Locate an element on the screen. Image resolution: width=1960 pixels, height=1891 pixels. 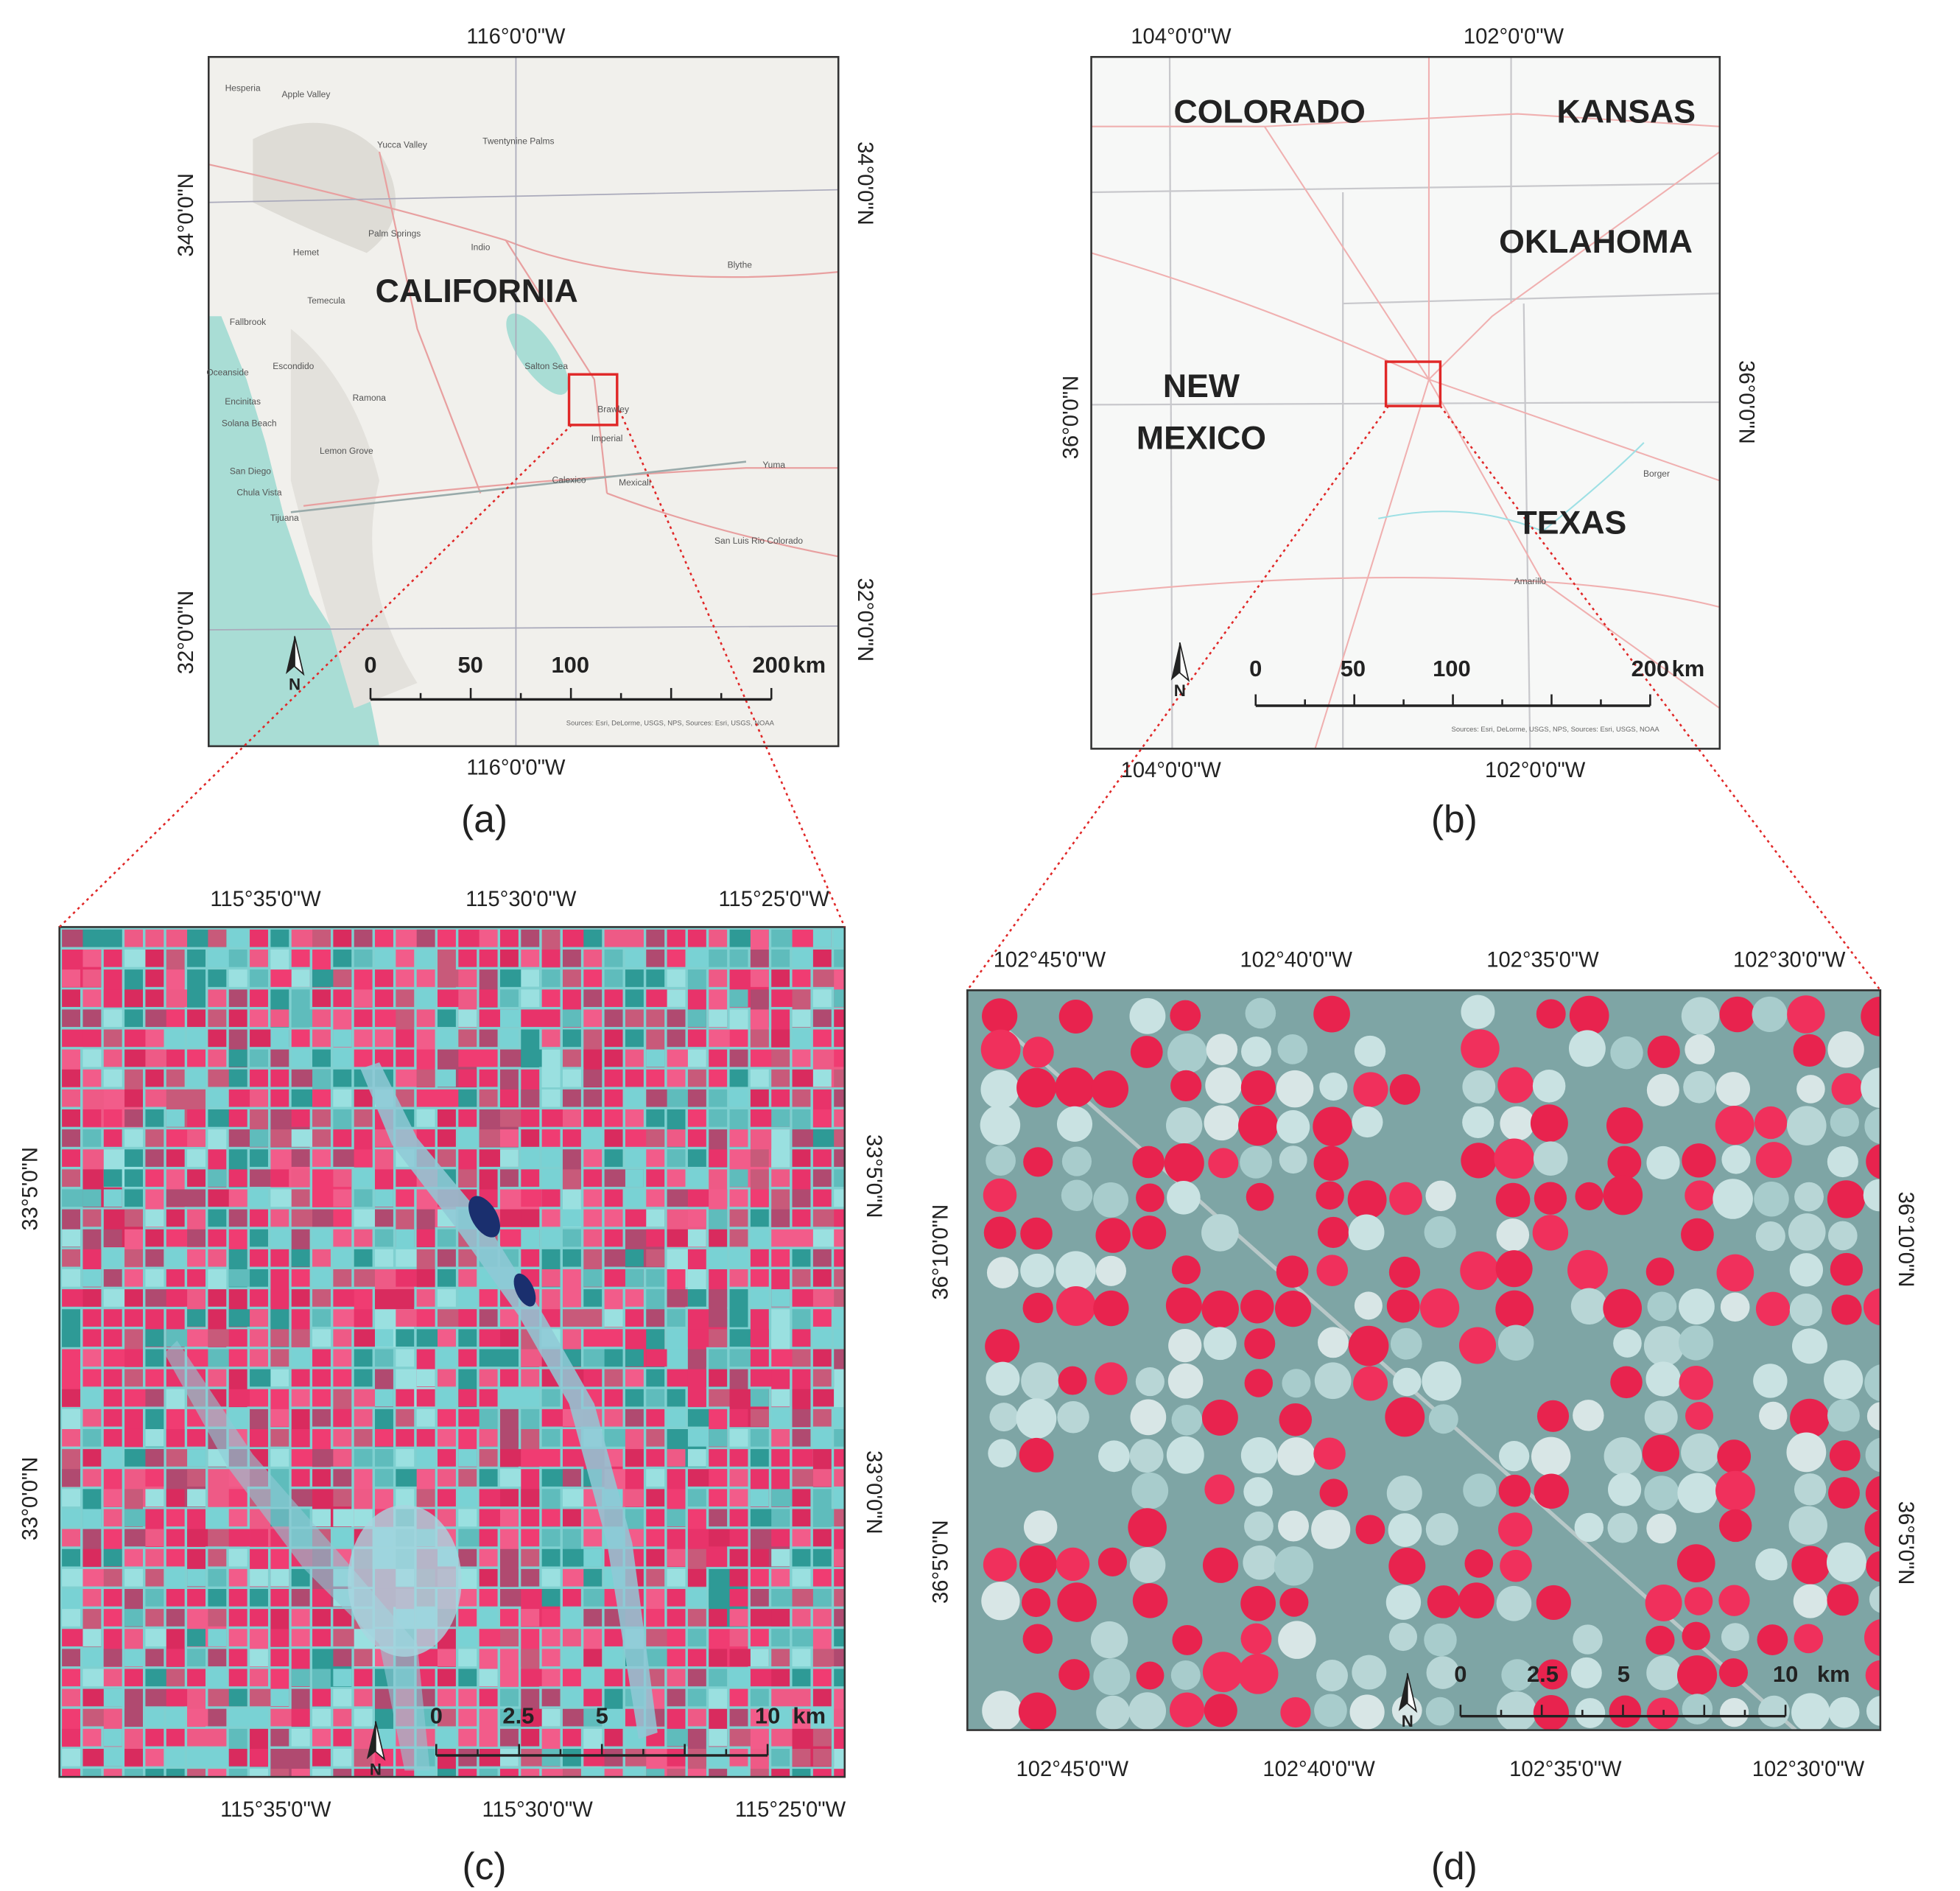
river is located at coordinates (1511, 487).